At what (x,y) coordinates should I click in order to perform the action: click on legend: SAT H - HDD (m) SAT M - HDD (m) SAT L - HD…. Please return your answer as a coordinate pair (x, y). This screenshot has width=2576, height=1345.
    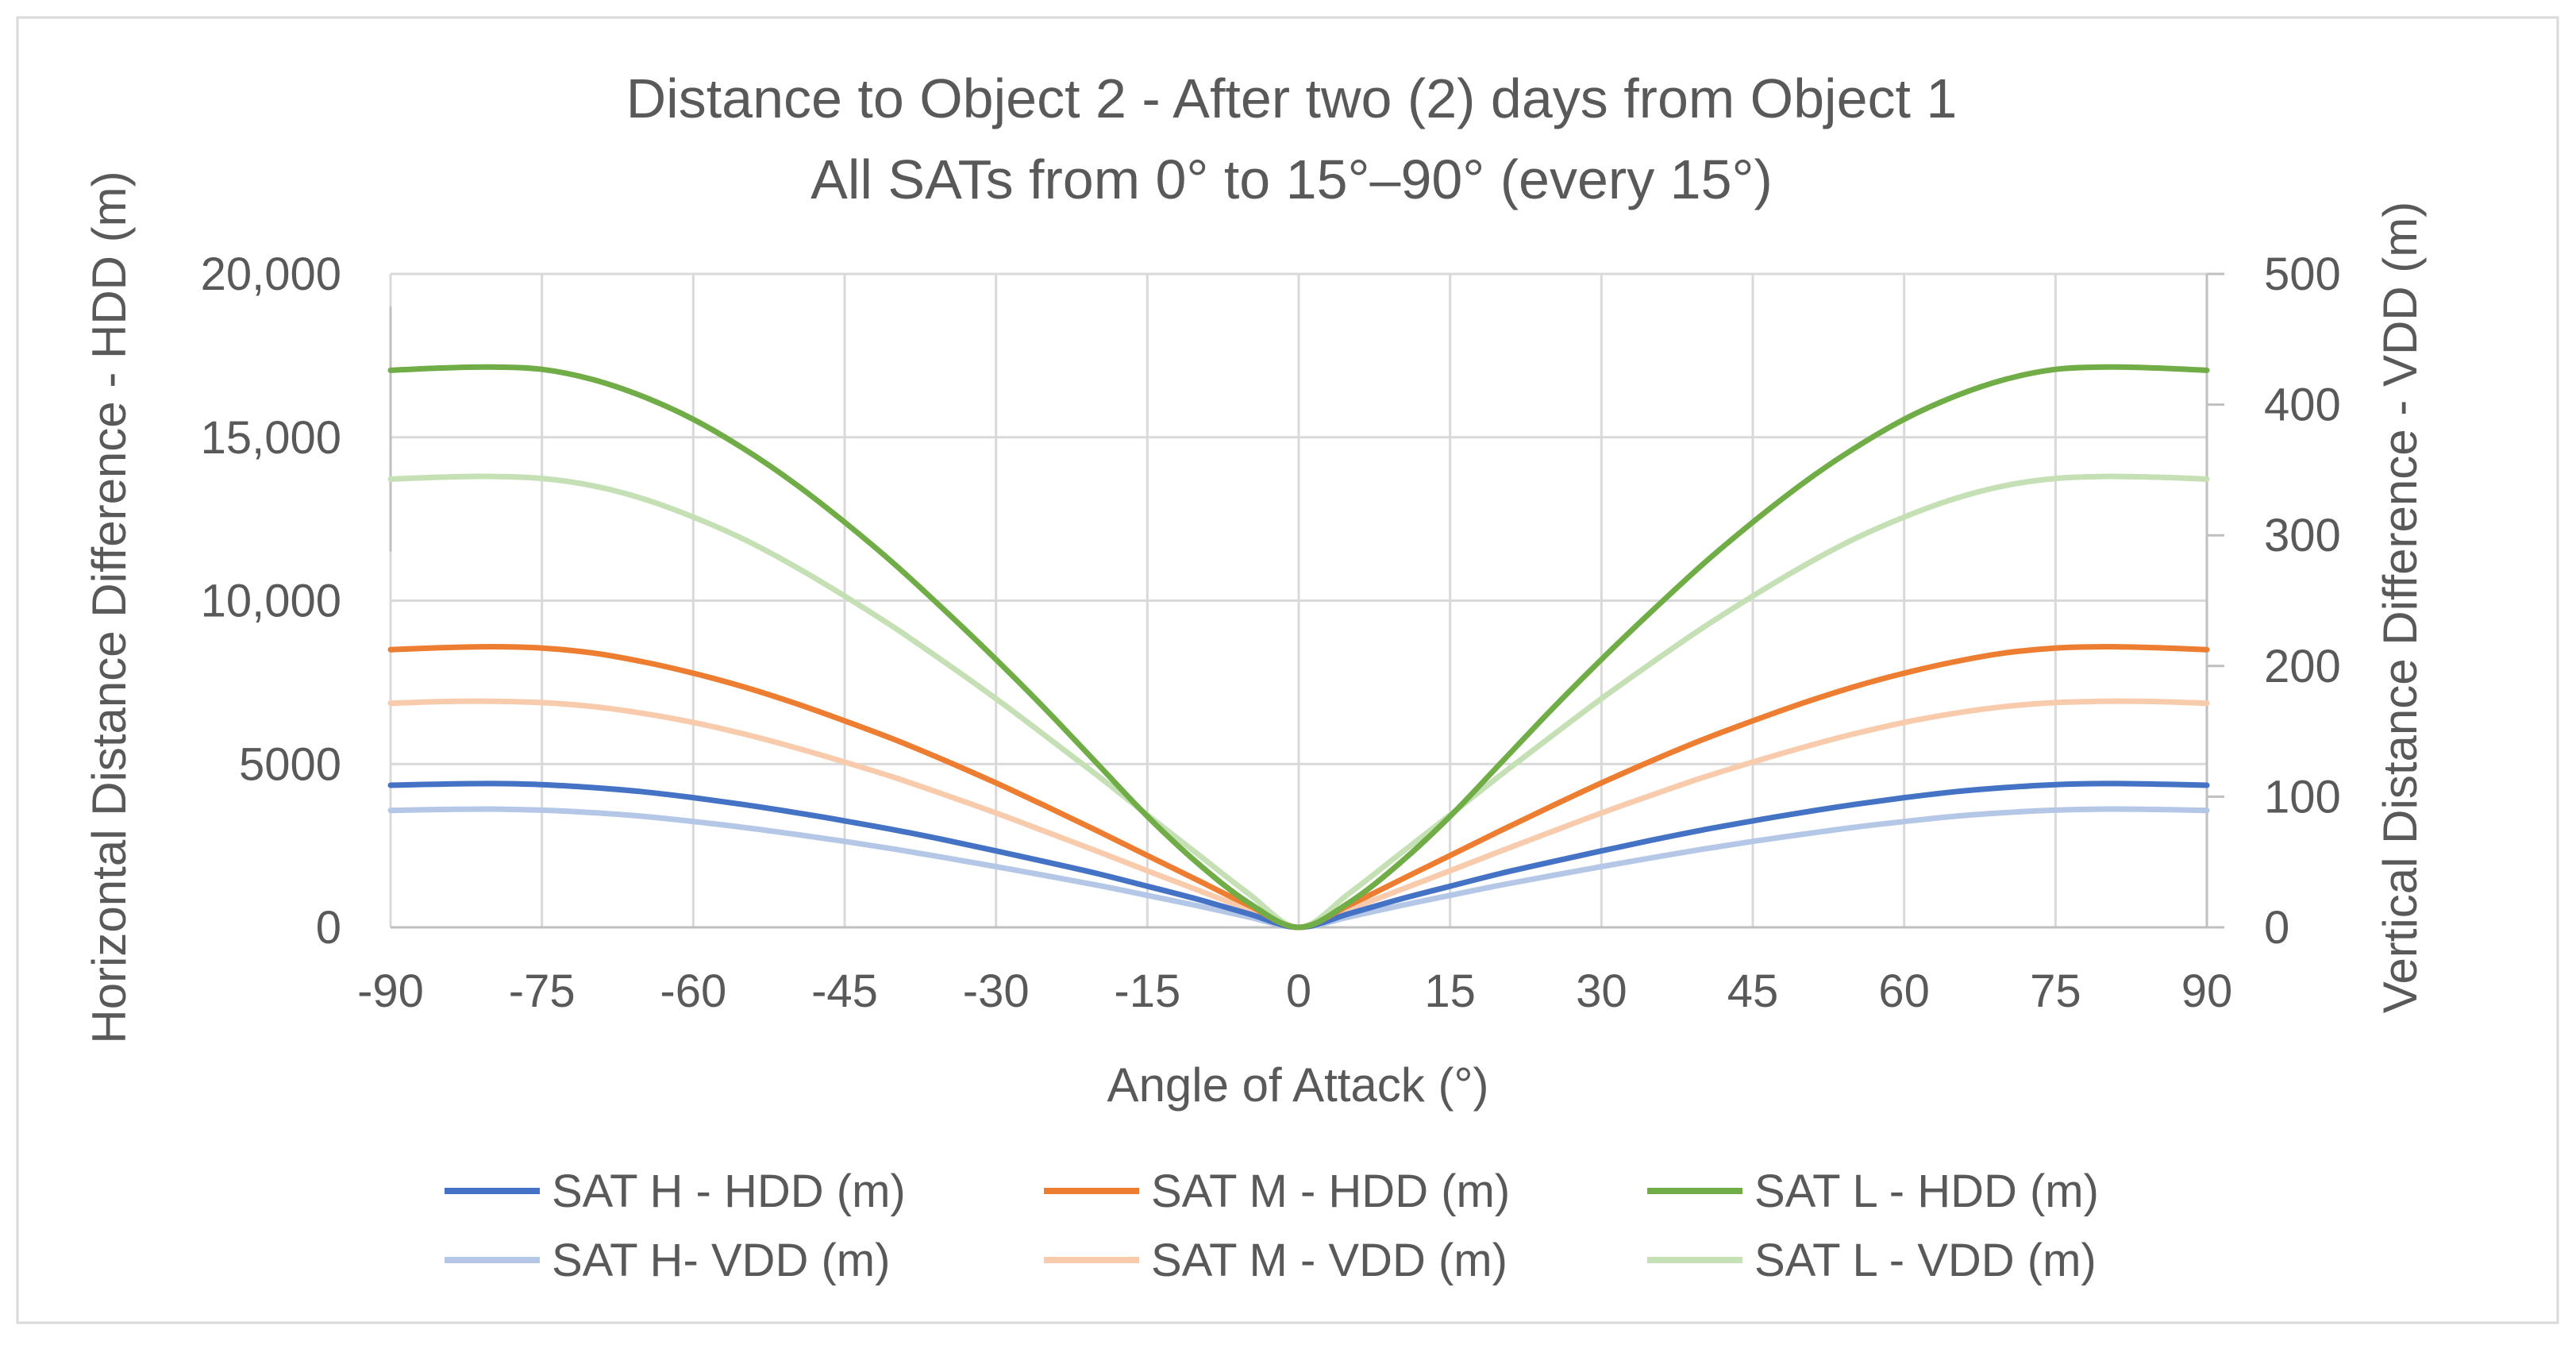
    Looking at the image, I should click on (1272, 1226).